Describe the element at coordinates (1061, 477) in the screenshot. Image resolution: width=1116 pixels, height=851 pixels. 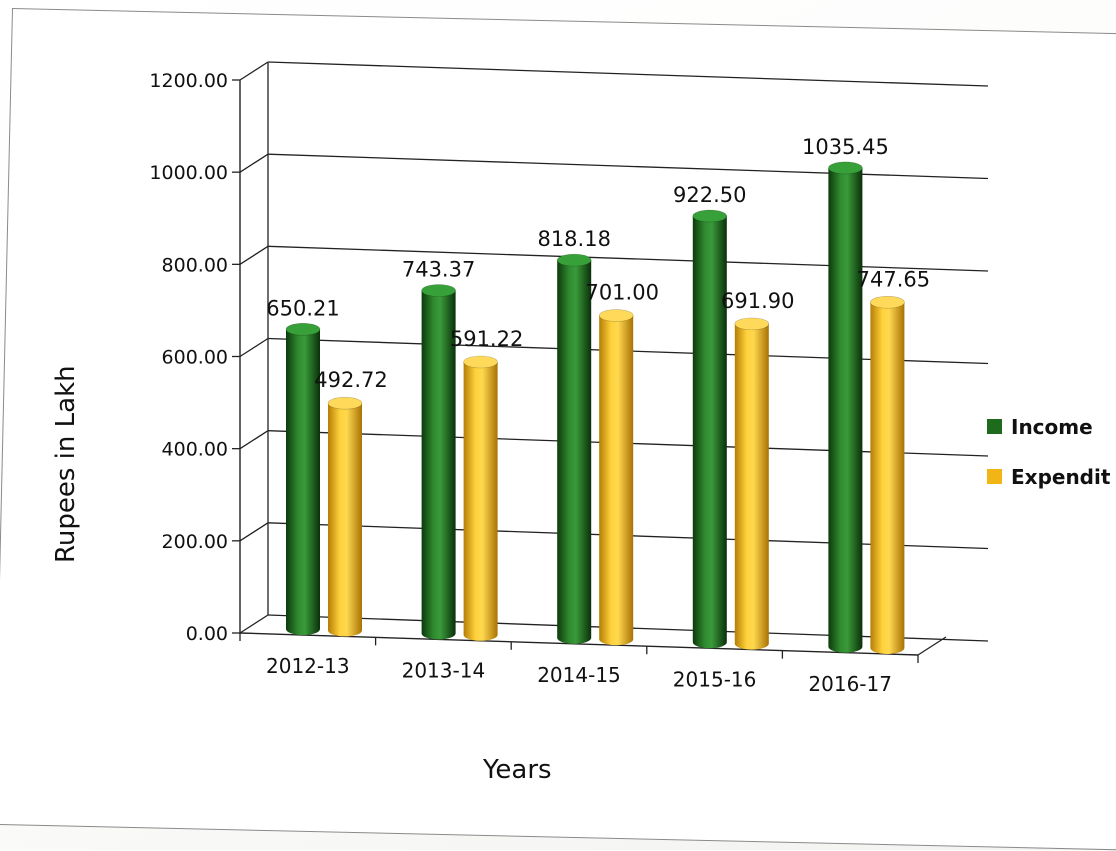
I see `legend-label-expenditure: Expendit` at that location.